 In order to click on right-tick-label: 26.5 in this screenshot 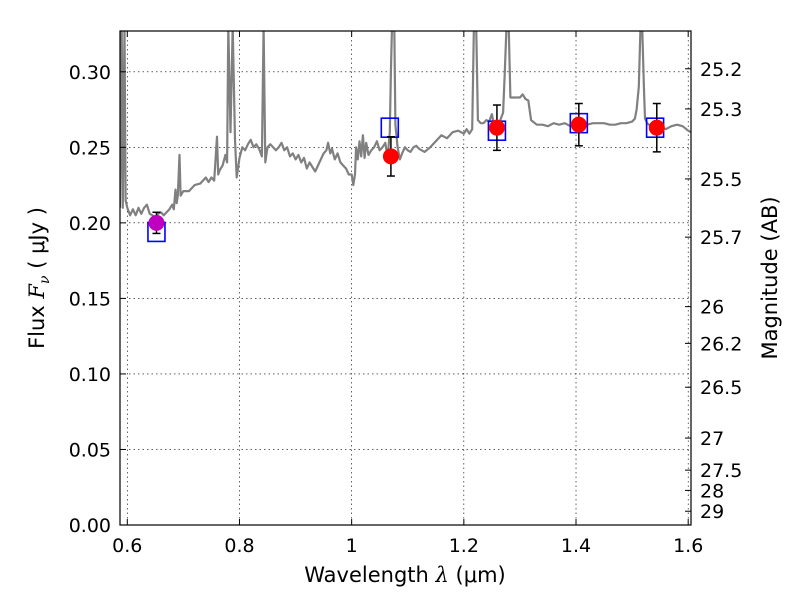, I will do `click(721, 388)`.